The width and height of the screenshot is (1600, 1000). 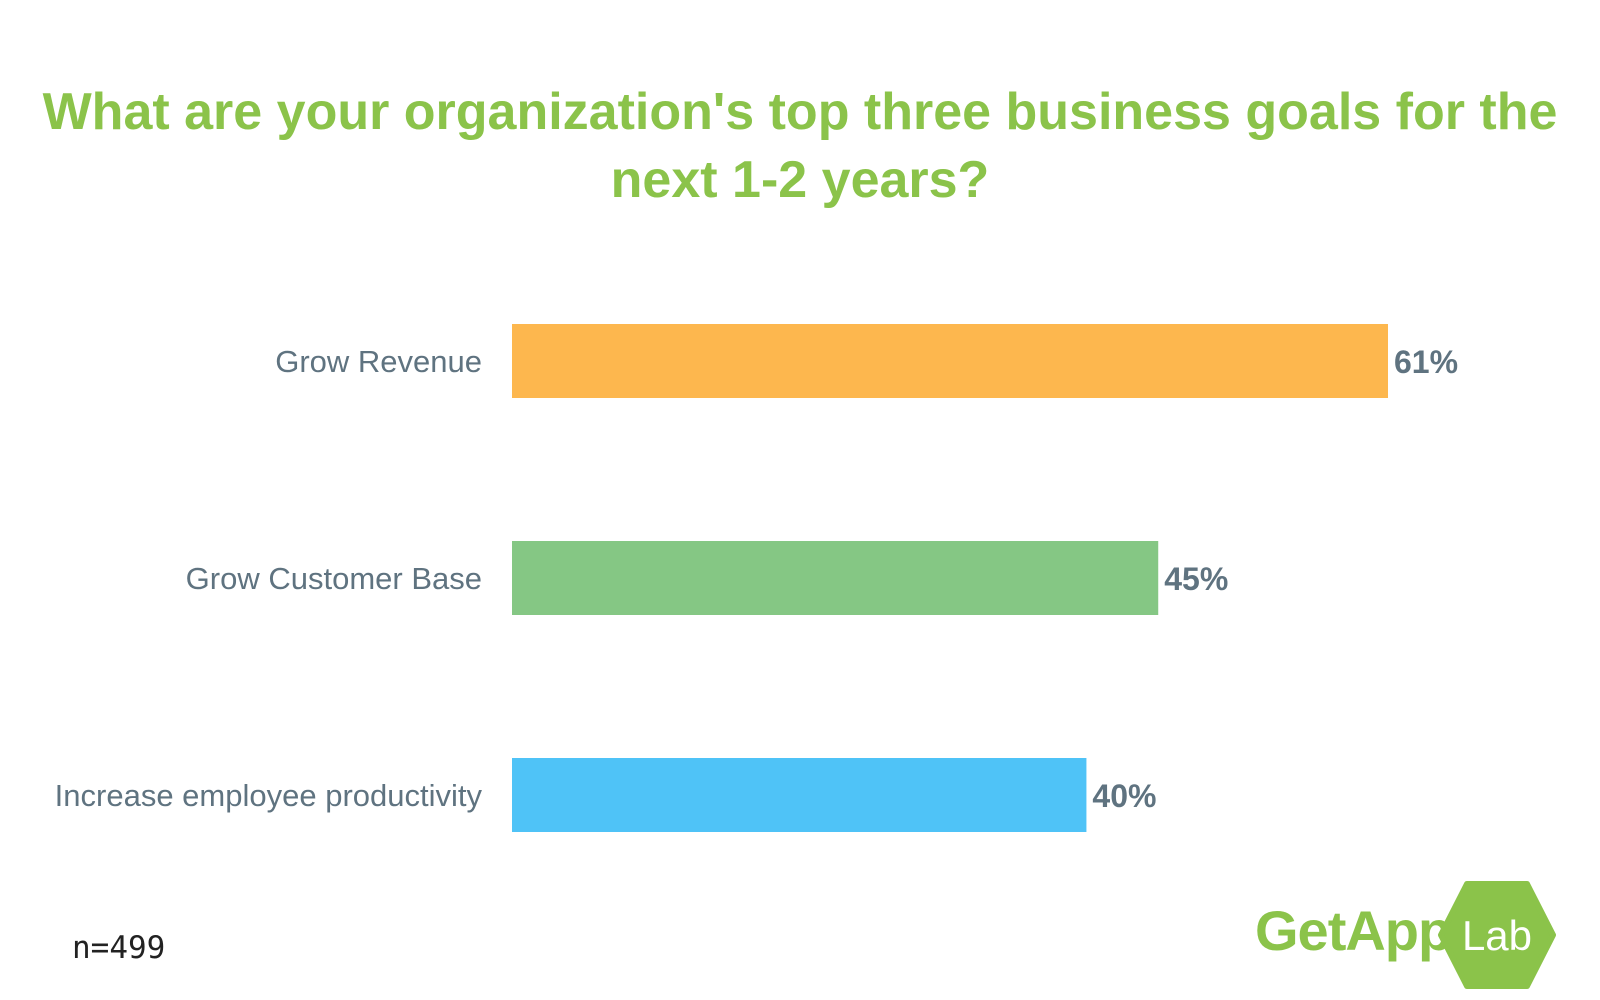 I want to click on brand-logo: GetApp® Lab, so click(x=1425, y=935).